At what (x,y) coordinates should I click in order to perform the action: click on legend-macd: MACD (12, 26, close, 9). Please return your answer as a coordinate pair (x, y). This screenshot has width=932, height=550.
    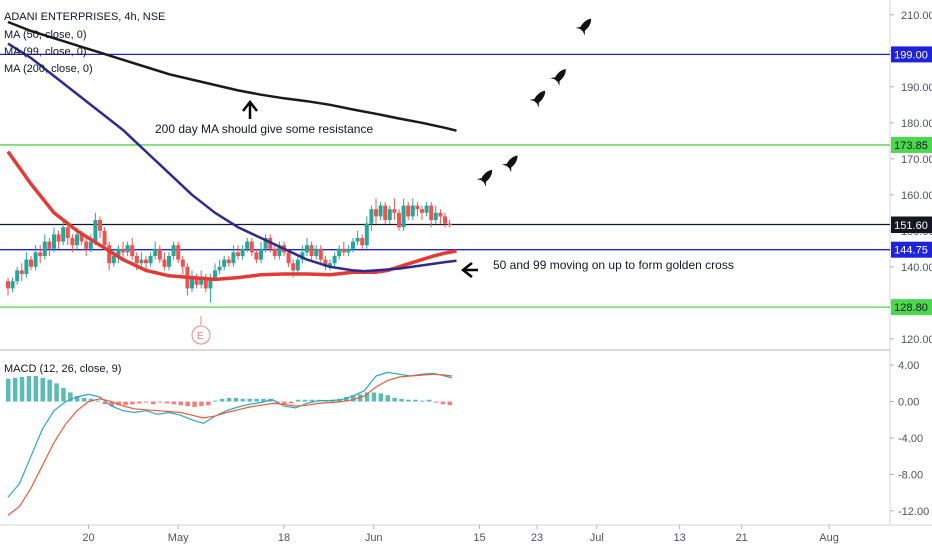
    Looking at the image, I should click on (62, 369).